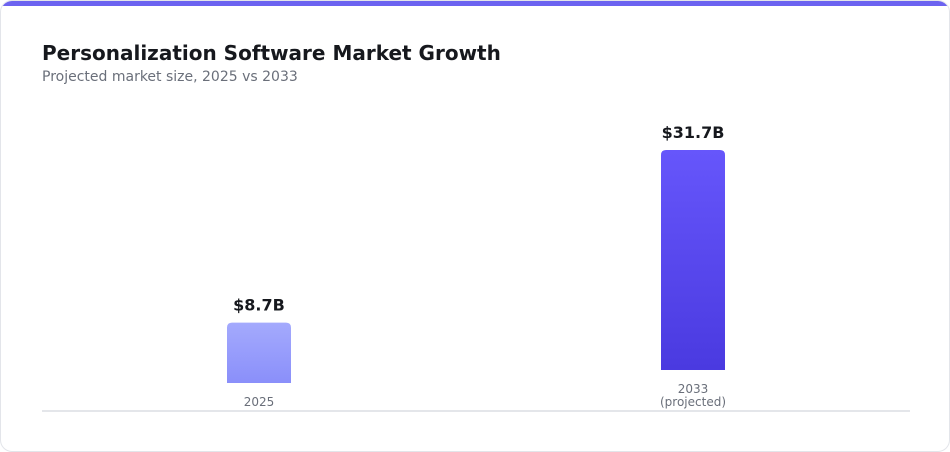 This screenshot has width=950, height=452. What do you see at coordinates (259, 352) in the screenshot?
I see `bar-2025` at bounding box center [259, 352].